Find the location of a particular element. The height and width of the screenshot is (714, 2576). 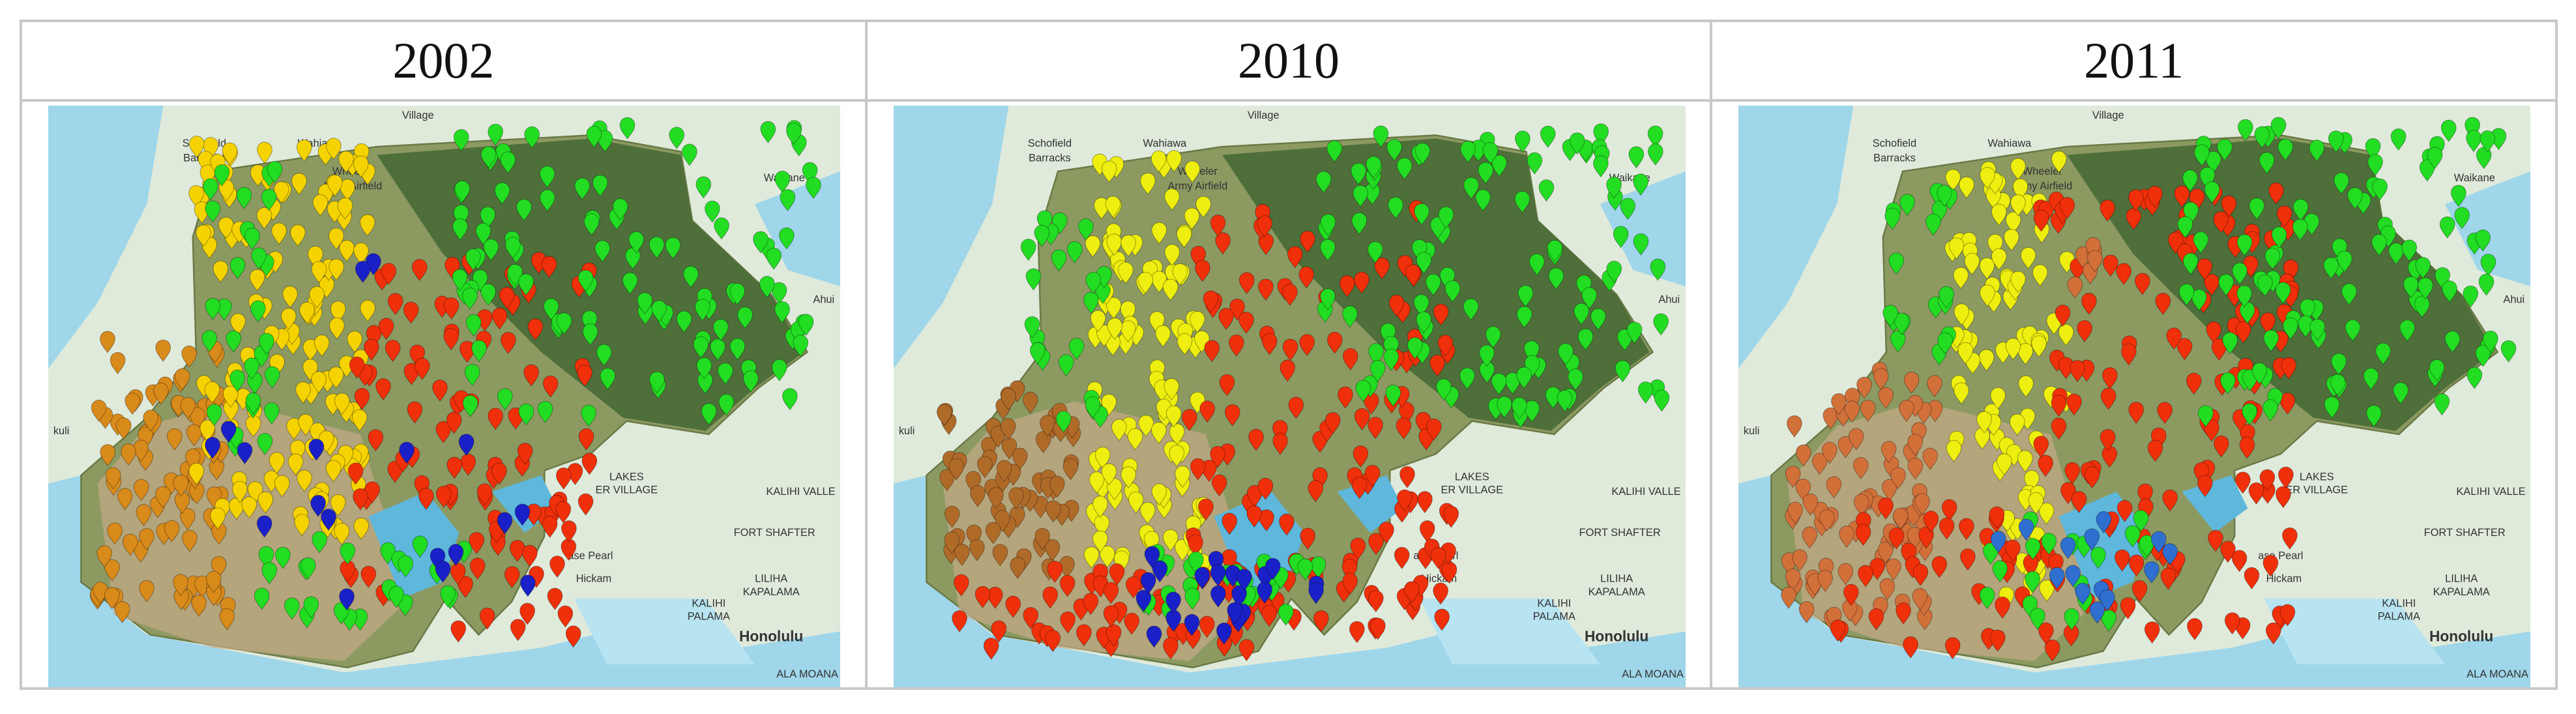

place-label: KALIHI VALLE is located at coordinates (2491, 492).